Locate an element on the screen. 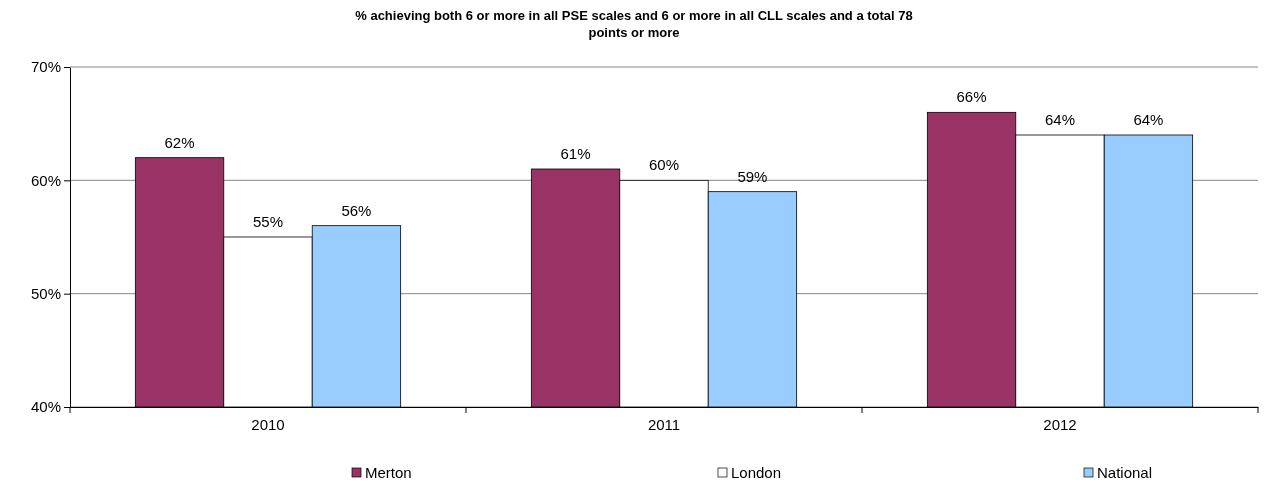 The image size is (1267, 484). x-tick-label: 2010 is located at coordinates (268, 424).